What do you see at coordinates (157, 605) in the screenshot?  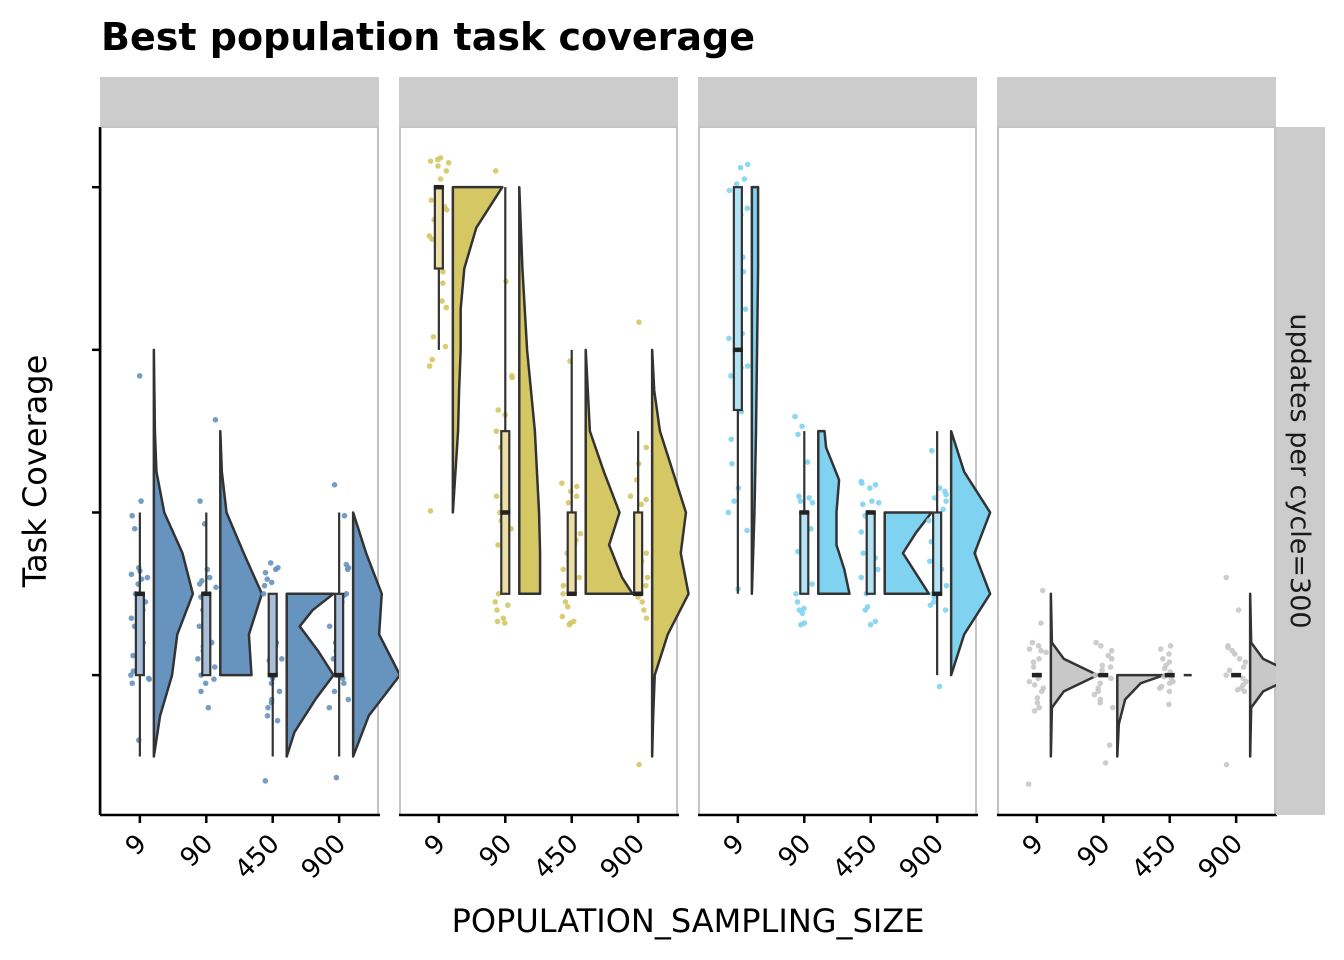 I see `group-elite-9: 9` at bounding box center [157, 605].